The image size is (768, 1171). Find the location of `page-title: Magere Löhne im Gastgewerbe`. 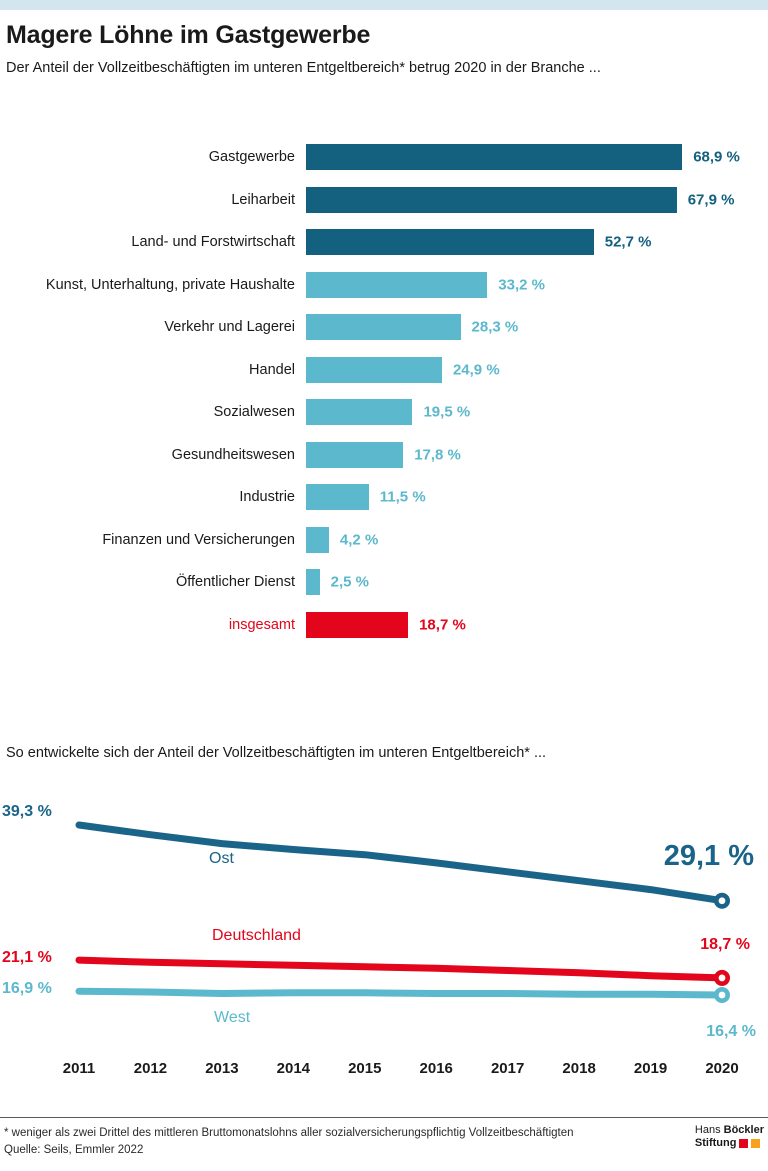

page-title: Magere Löhne im Gastgewerbe is located at coordinates (188, 35).